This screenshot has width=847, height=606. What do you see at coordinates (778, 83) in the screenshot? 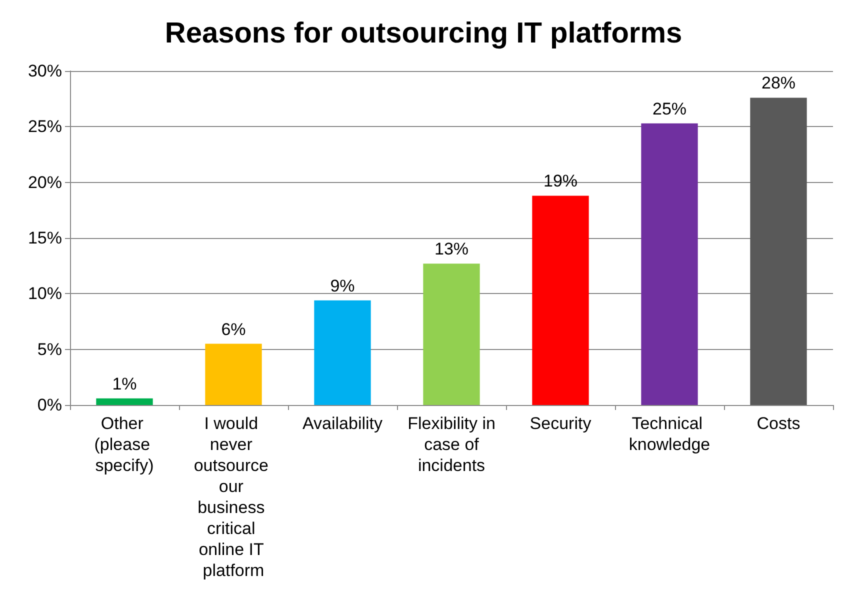
I see `data-label: 28%` at bounding box center [778, 83].